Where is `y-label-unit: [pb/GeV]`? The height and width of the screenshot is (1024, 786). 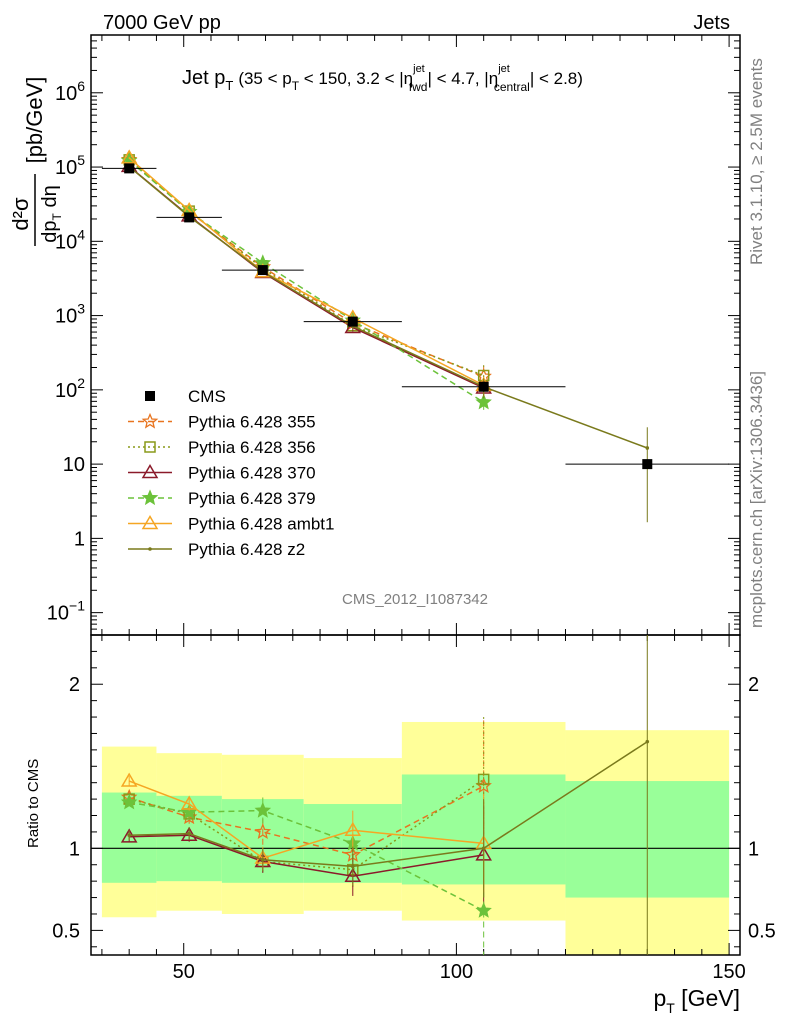
y-label-unit: [pb/GeV] is located at coordinates (34, 120).